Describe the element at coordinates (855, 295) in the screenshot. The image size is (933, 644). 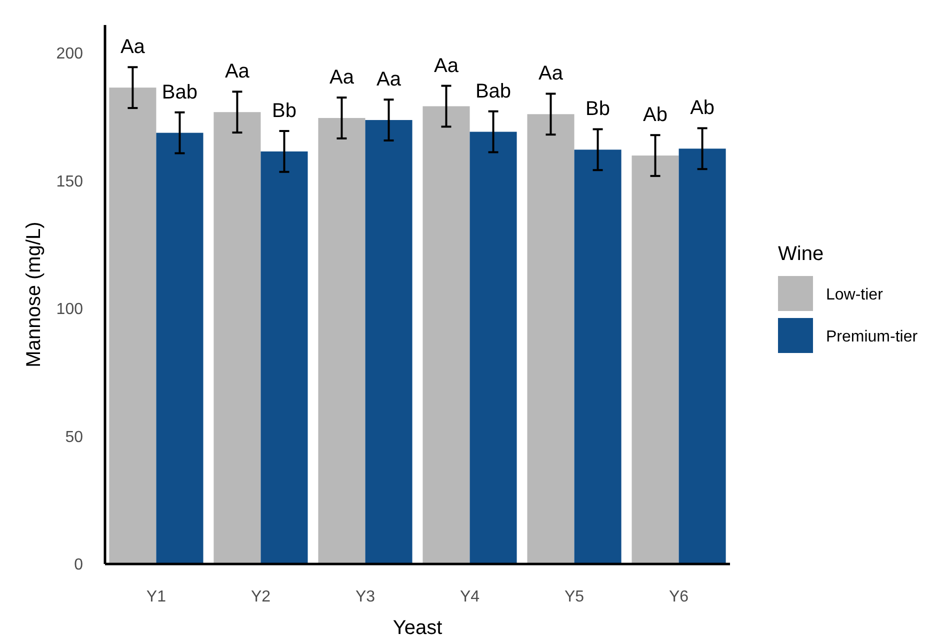
I see `legend-label: Low-tier` at that location.